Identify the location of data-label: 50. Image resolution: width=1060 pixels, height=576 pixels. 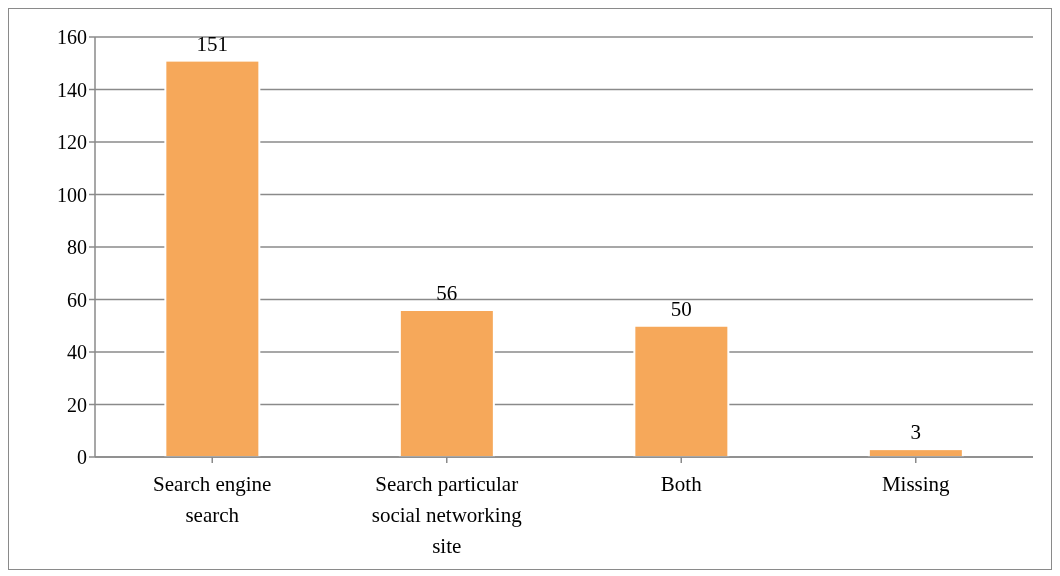
(681, 308).